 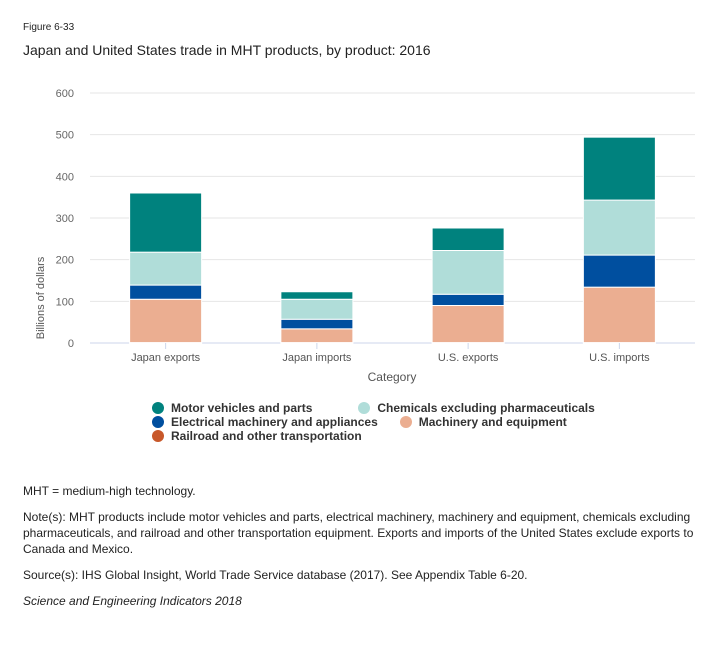 I want to click on legend-row: Railroad and other transportation, so click(x=380, y=436).